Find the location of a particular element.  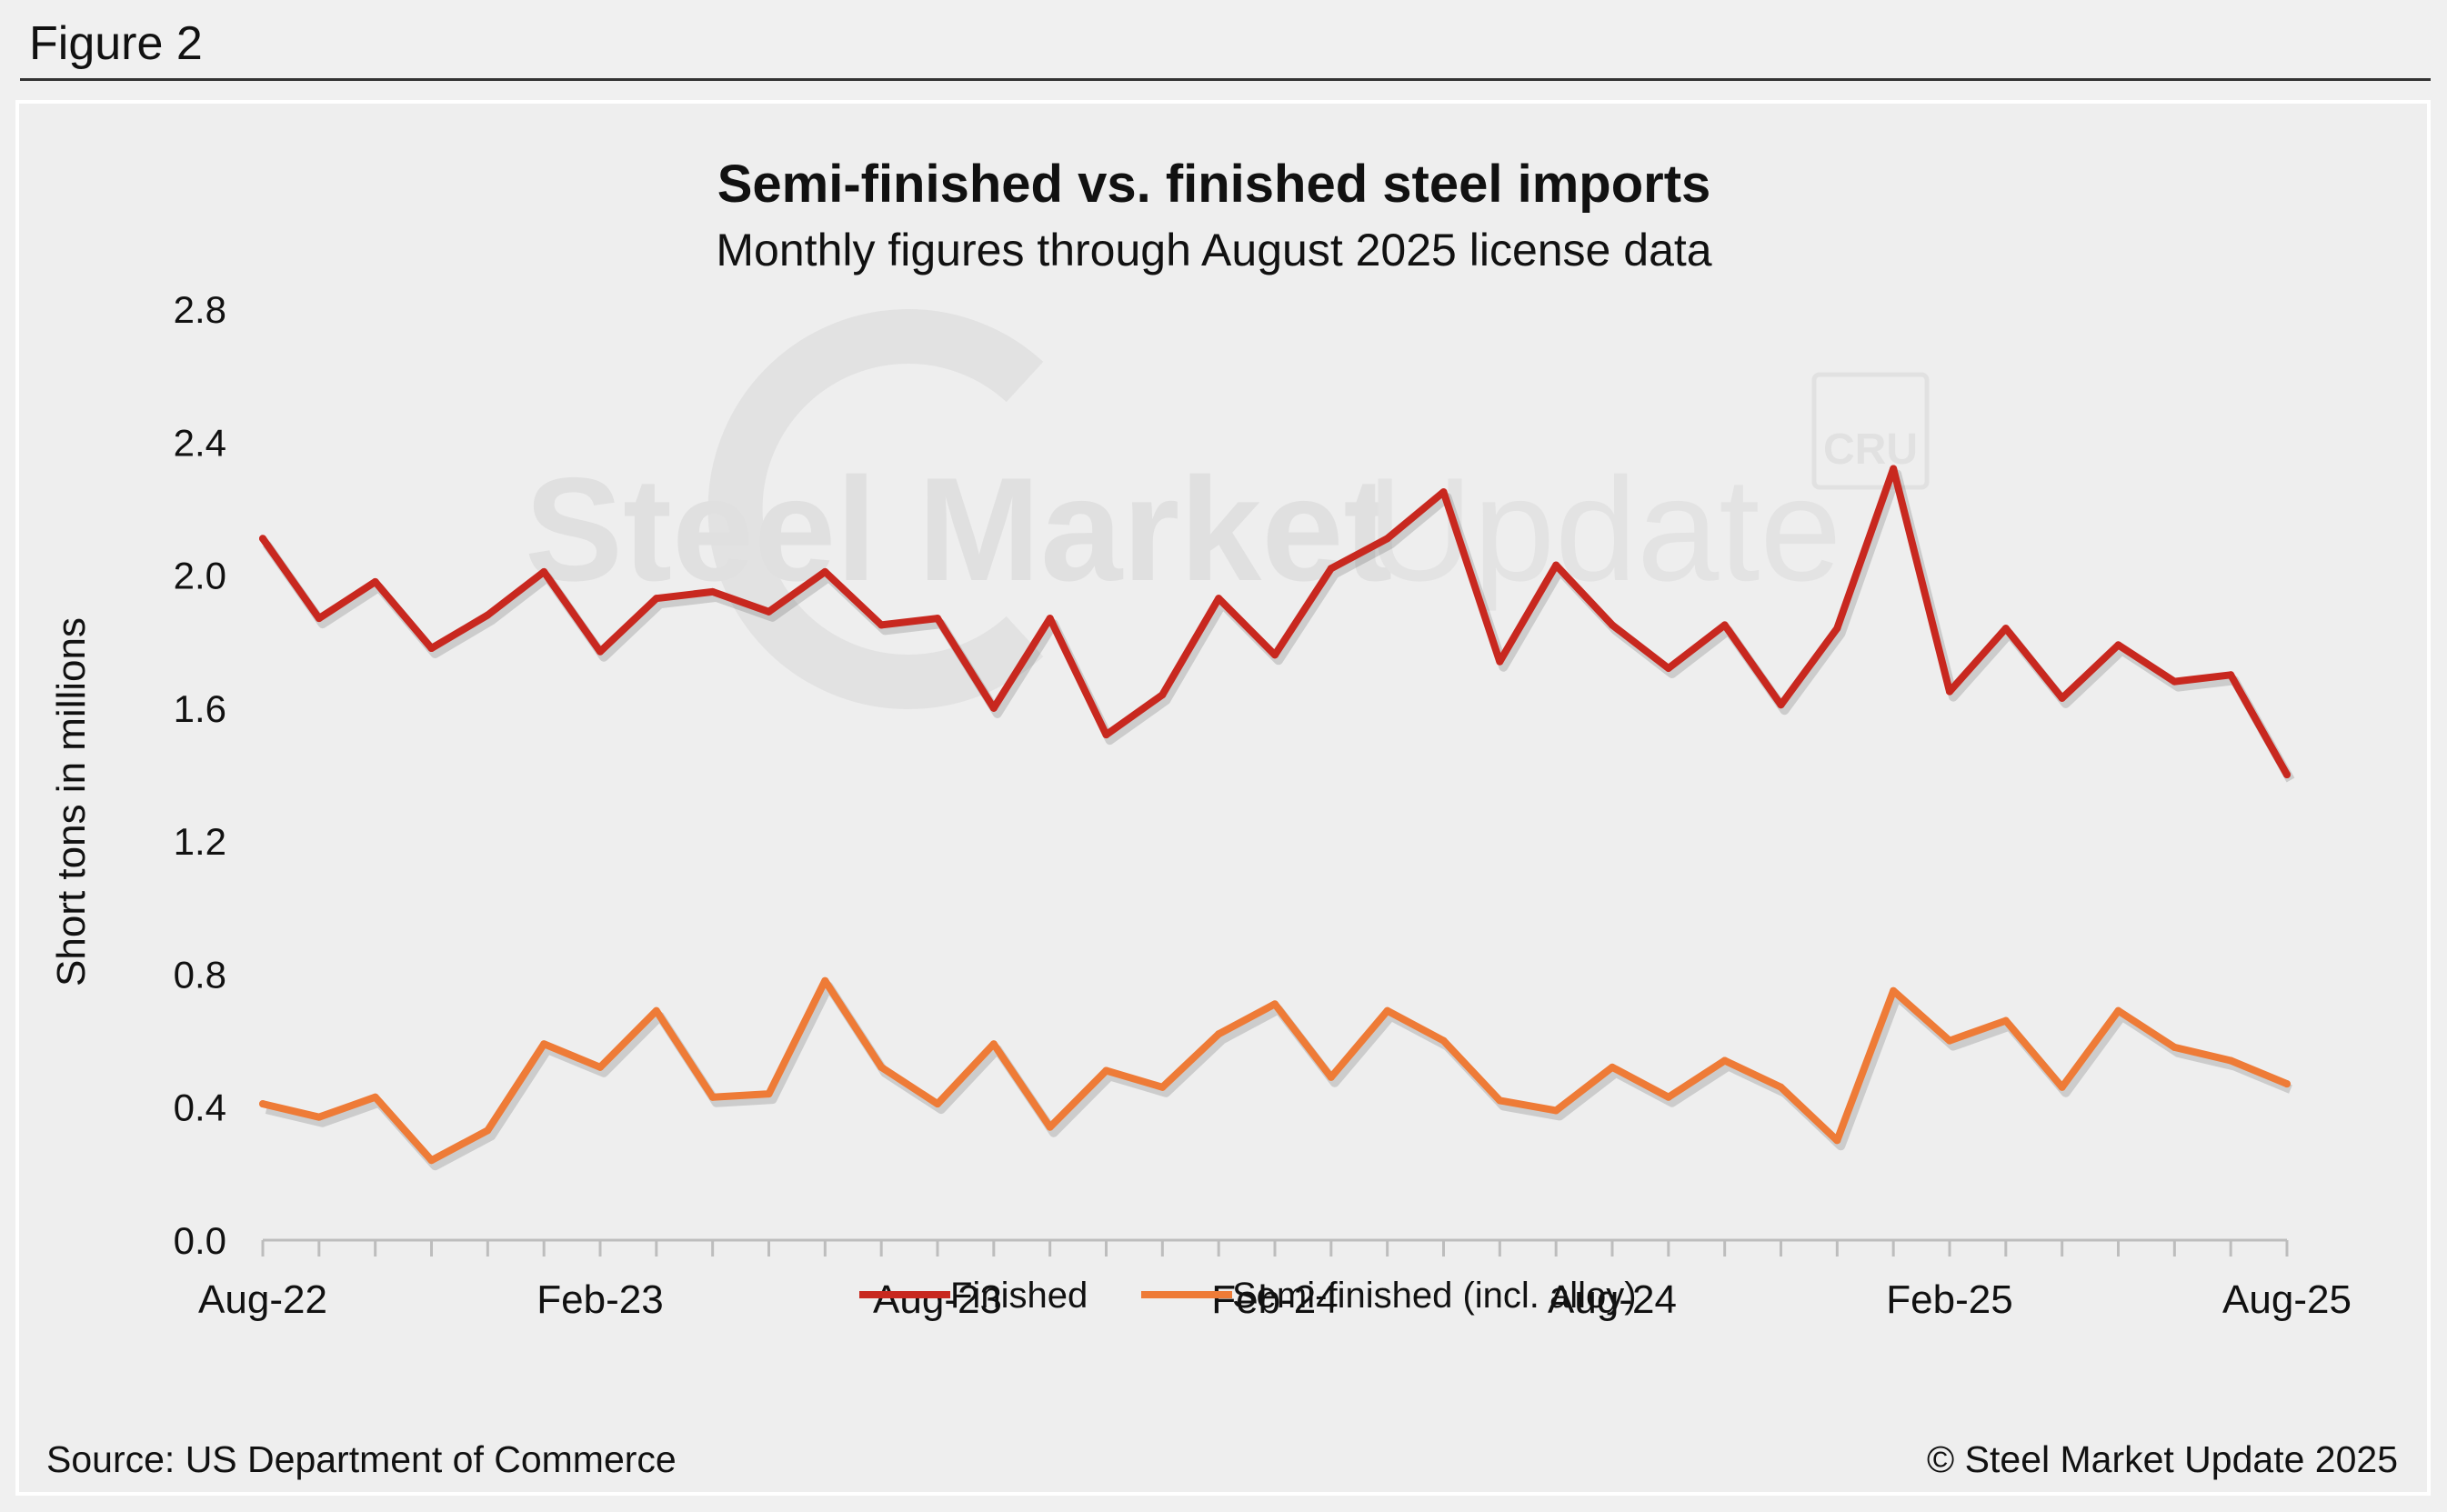

y-tick-label: 0.4 is located at coordinates (200, 1107).